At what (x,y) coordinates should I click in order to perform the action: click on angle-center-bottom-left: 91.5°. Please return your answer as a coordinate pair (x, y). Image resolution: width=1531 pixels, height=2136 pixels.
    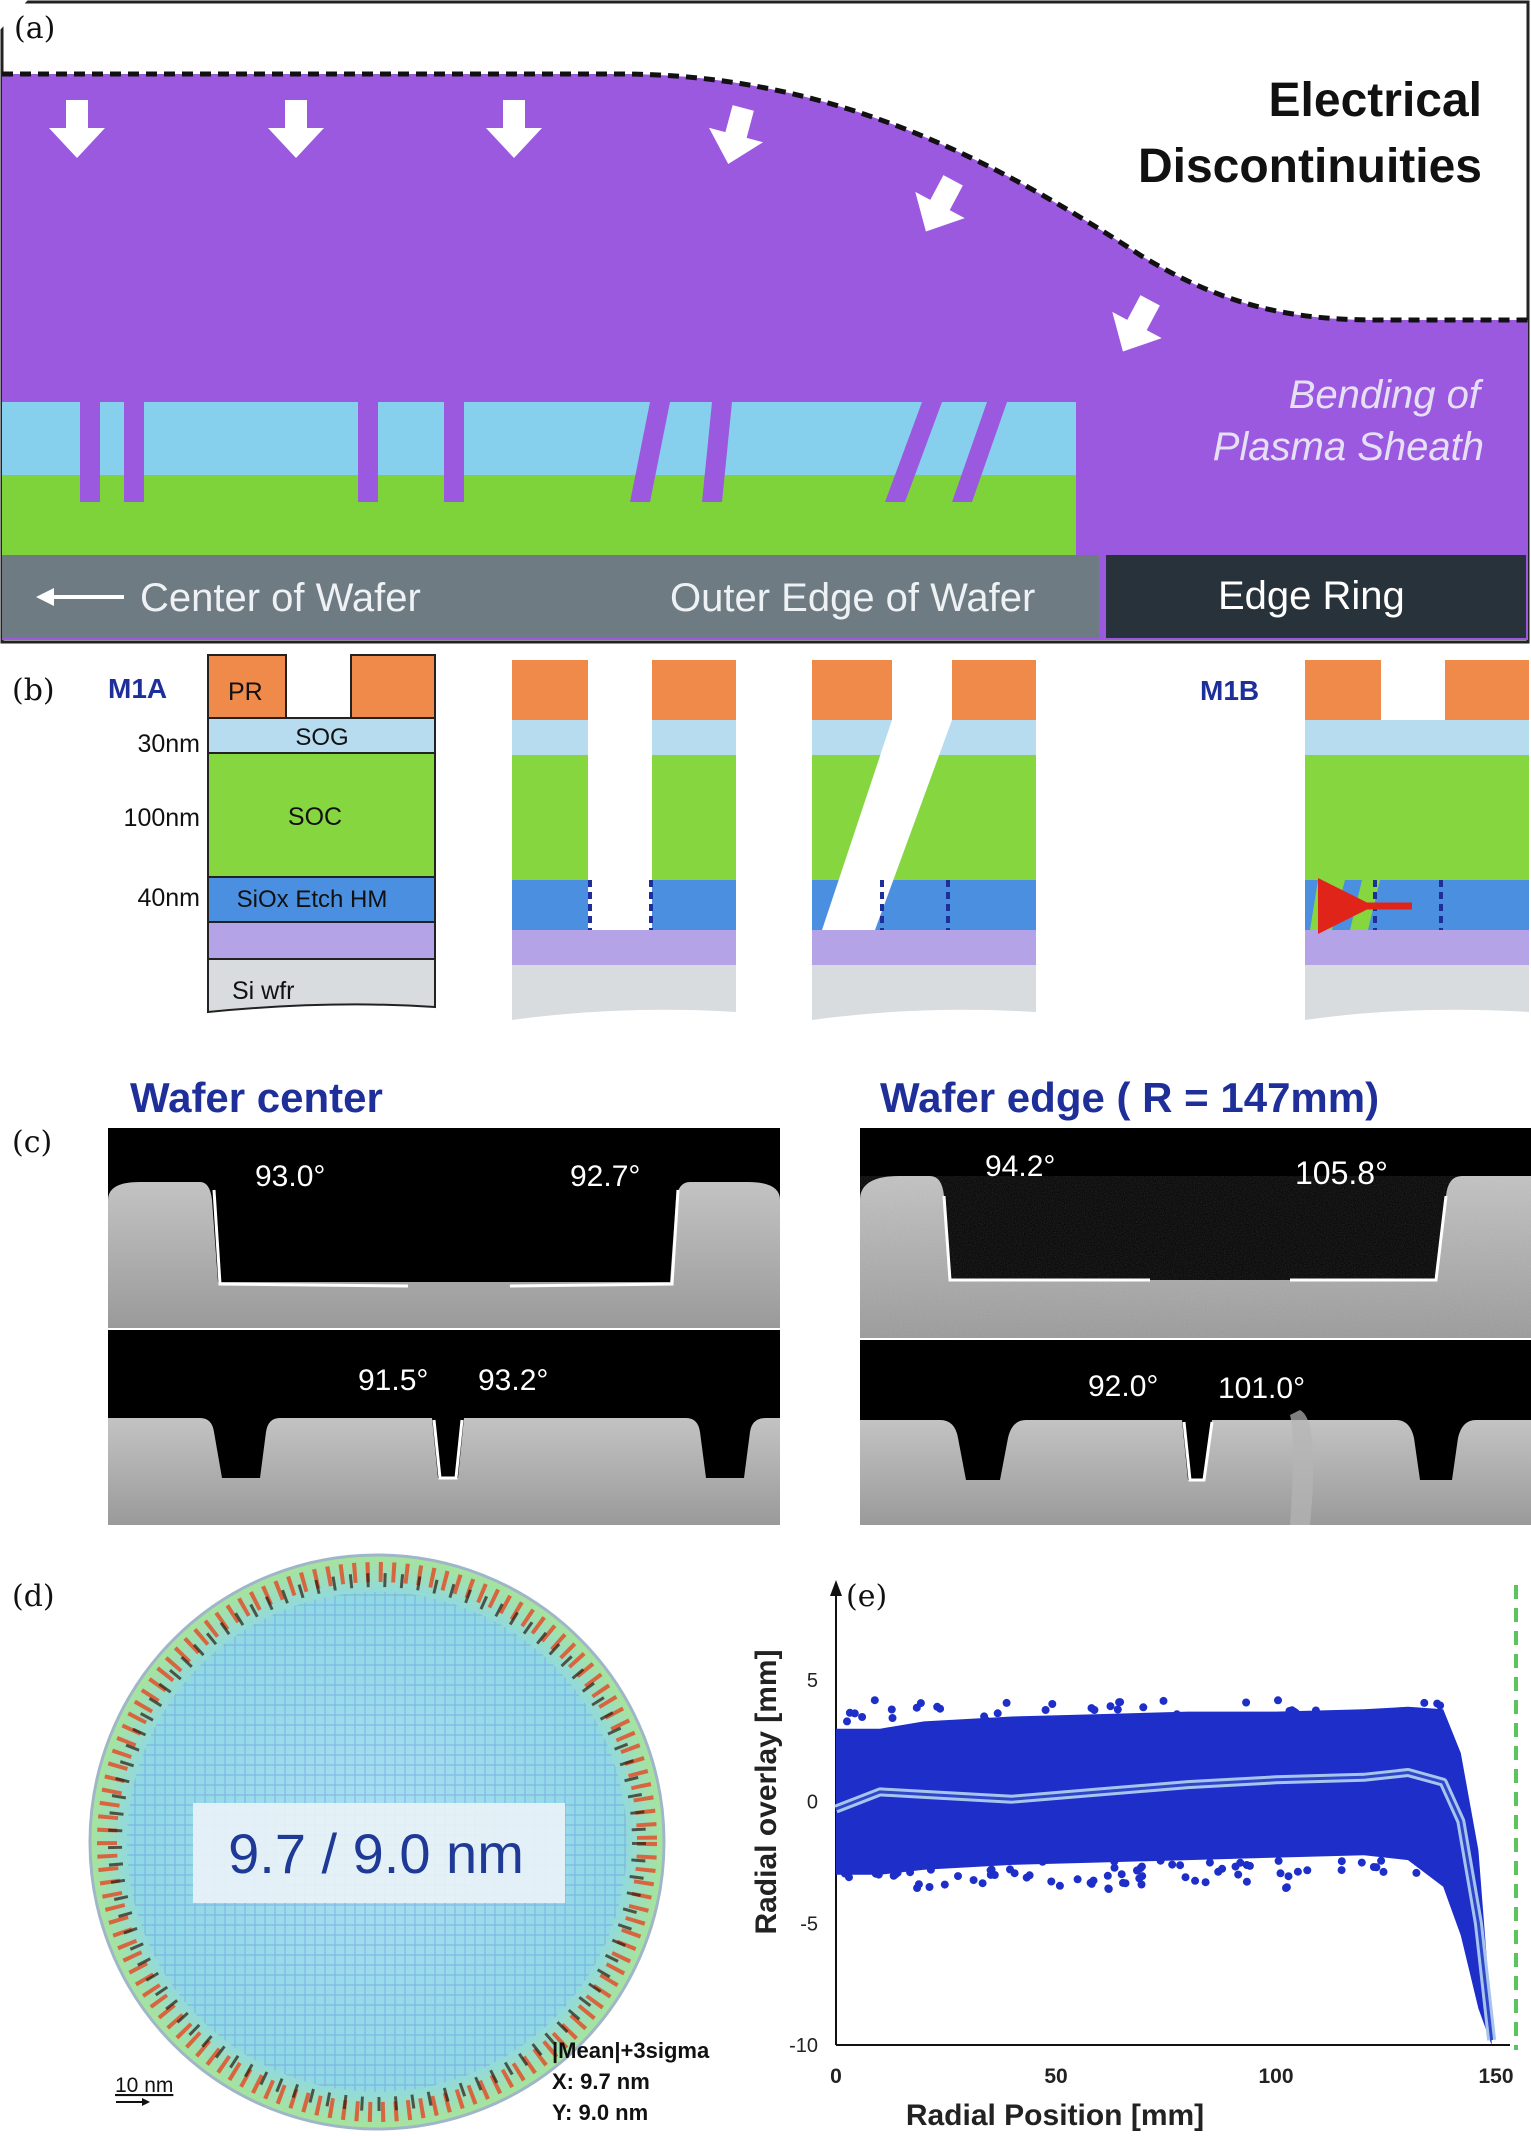
    Looking at the image, I should click on (393, 1380).